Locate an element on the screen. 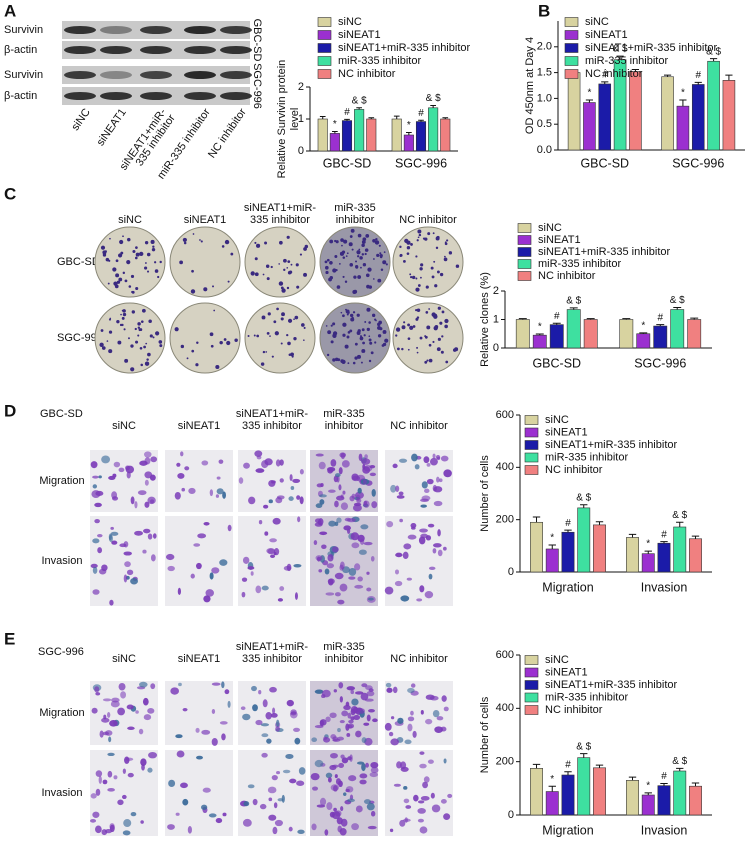  blot-band is located at coordinates (116, 75).